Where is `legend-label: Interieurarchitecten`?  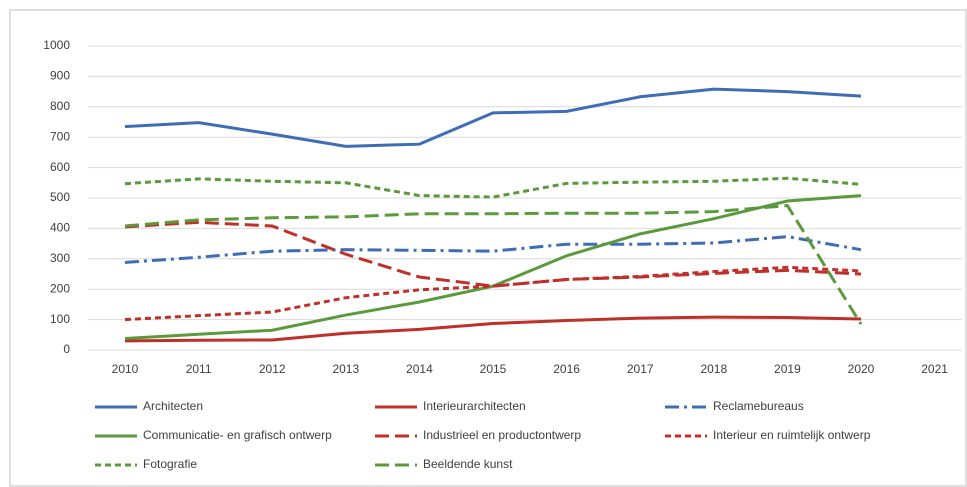 legend-label: Interieurarchitecten is located at coordinates (474, 406).